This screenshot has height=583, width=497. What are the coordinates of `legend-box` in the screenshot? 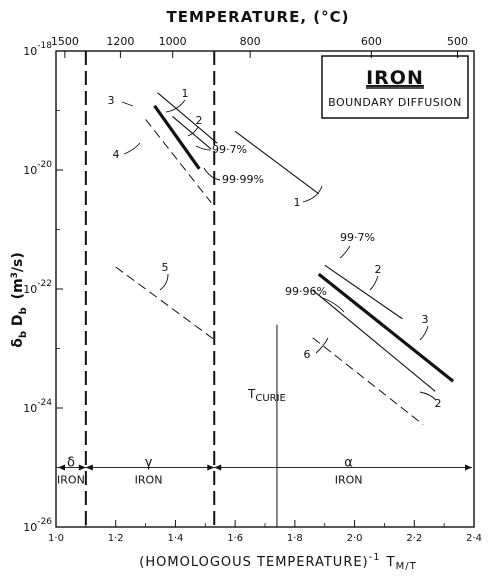 It's located at (395, 87).